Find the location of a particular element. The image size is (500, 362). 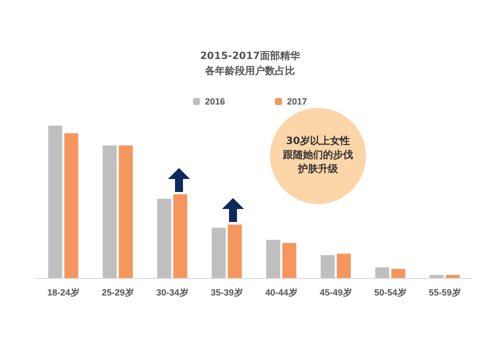

x-tick-label: 55-59岁 is located at coordinates (444, 293).